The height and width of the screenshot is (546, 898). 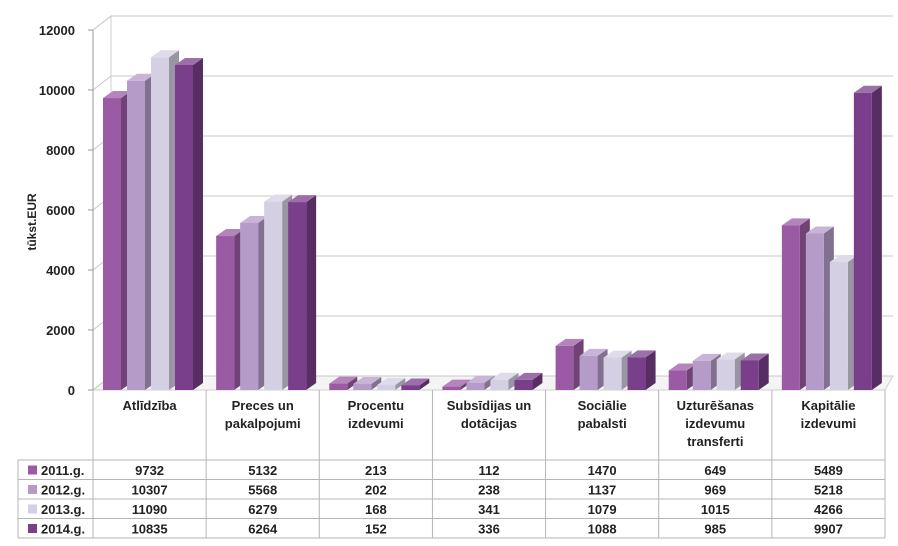 I want to click on bar-5-2013.g., so click(x=617, y=370).